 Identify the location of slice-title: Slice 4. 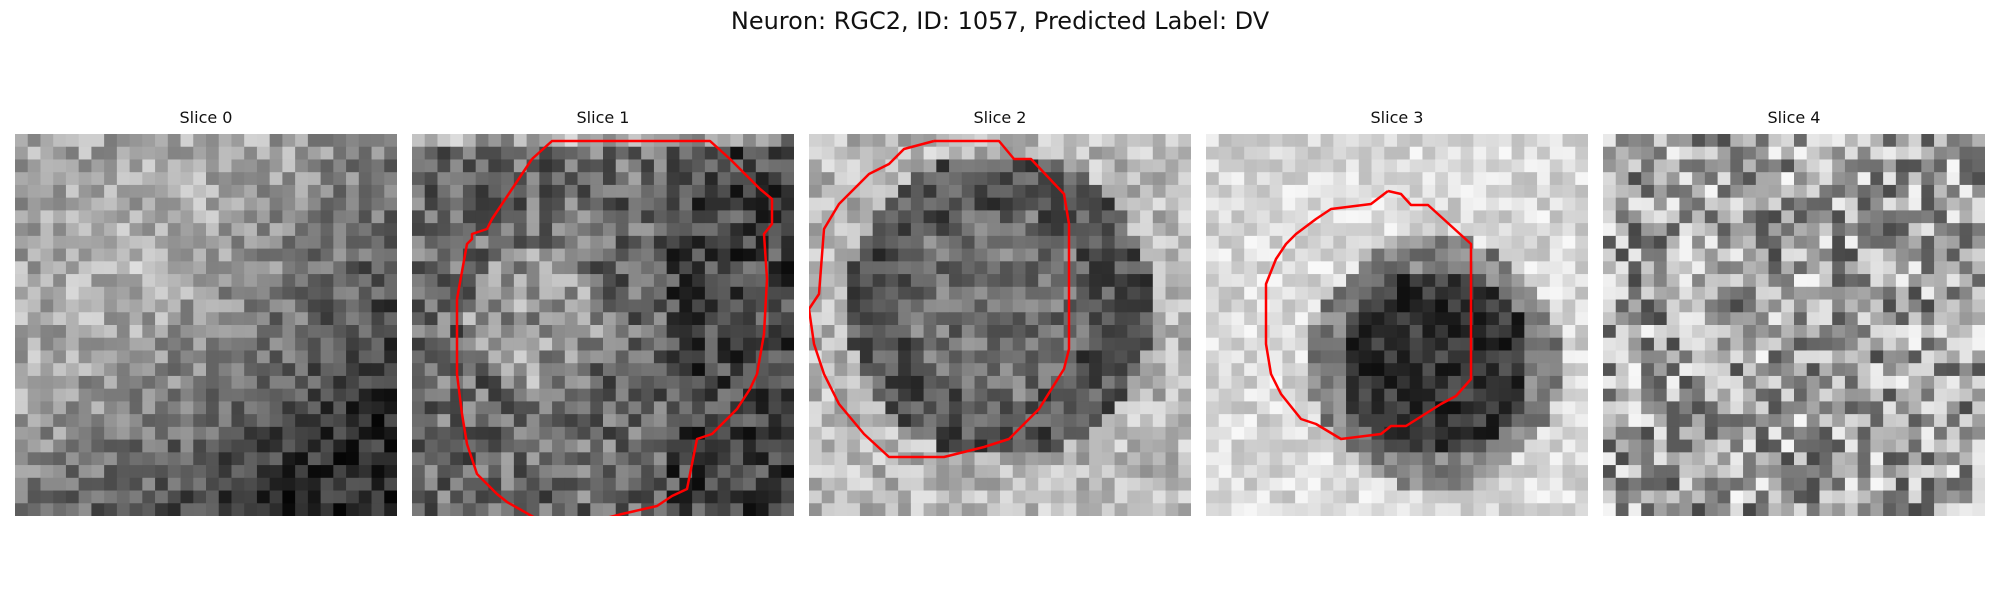
(1794, 117).